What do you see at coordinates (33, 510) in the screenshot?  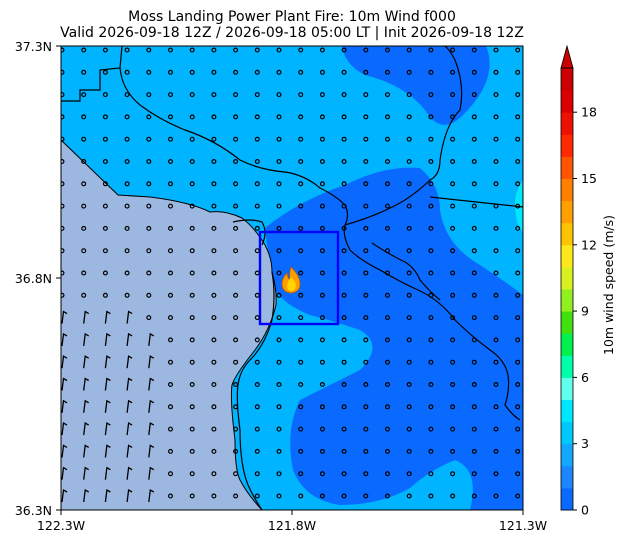 I see `lat-tick-36-3: 36.3N` at bounding box center [33, 510].